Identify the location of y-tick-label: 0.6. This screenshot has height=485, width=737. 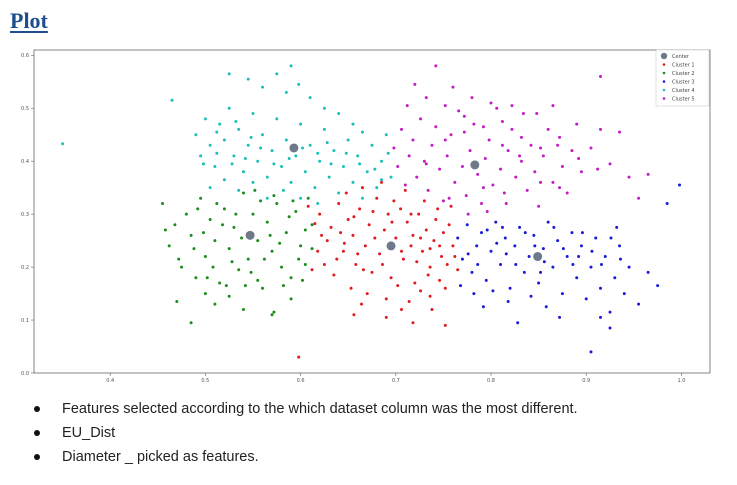
(25, 56).